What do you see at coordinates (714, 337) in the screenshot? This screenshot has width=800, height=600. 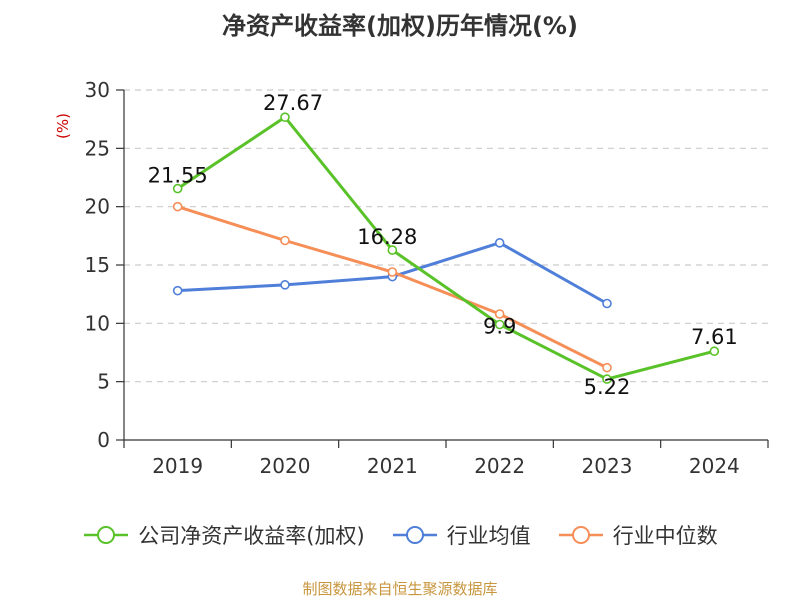 I see `data-label-2024: 7.61` at bounding box center [714, 337].